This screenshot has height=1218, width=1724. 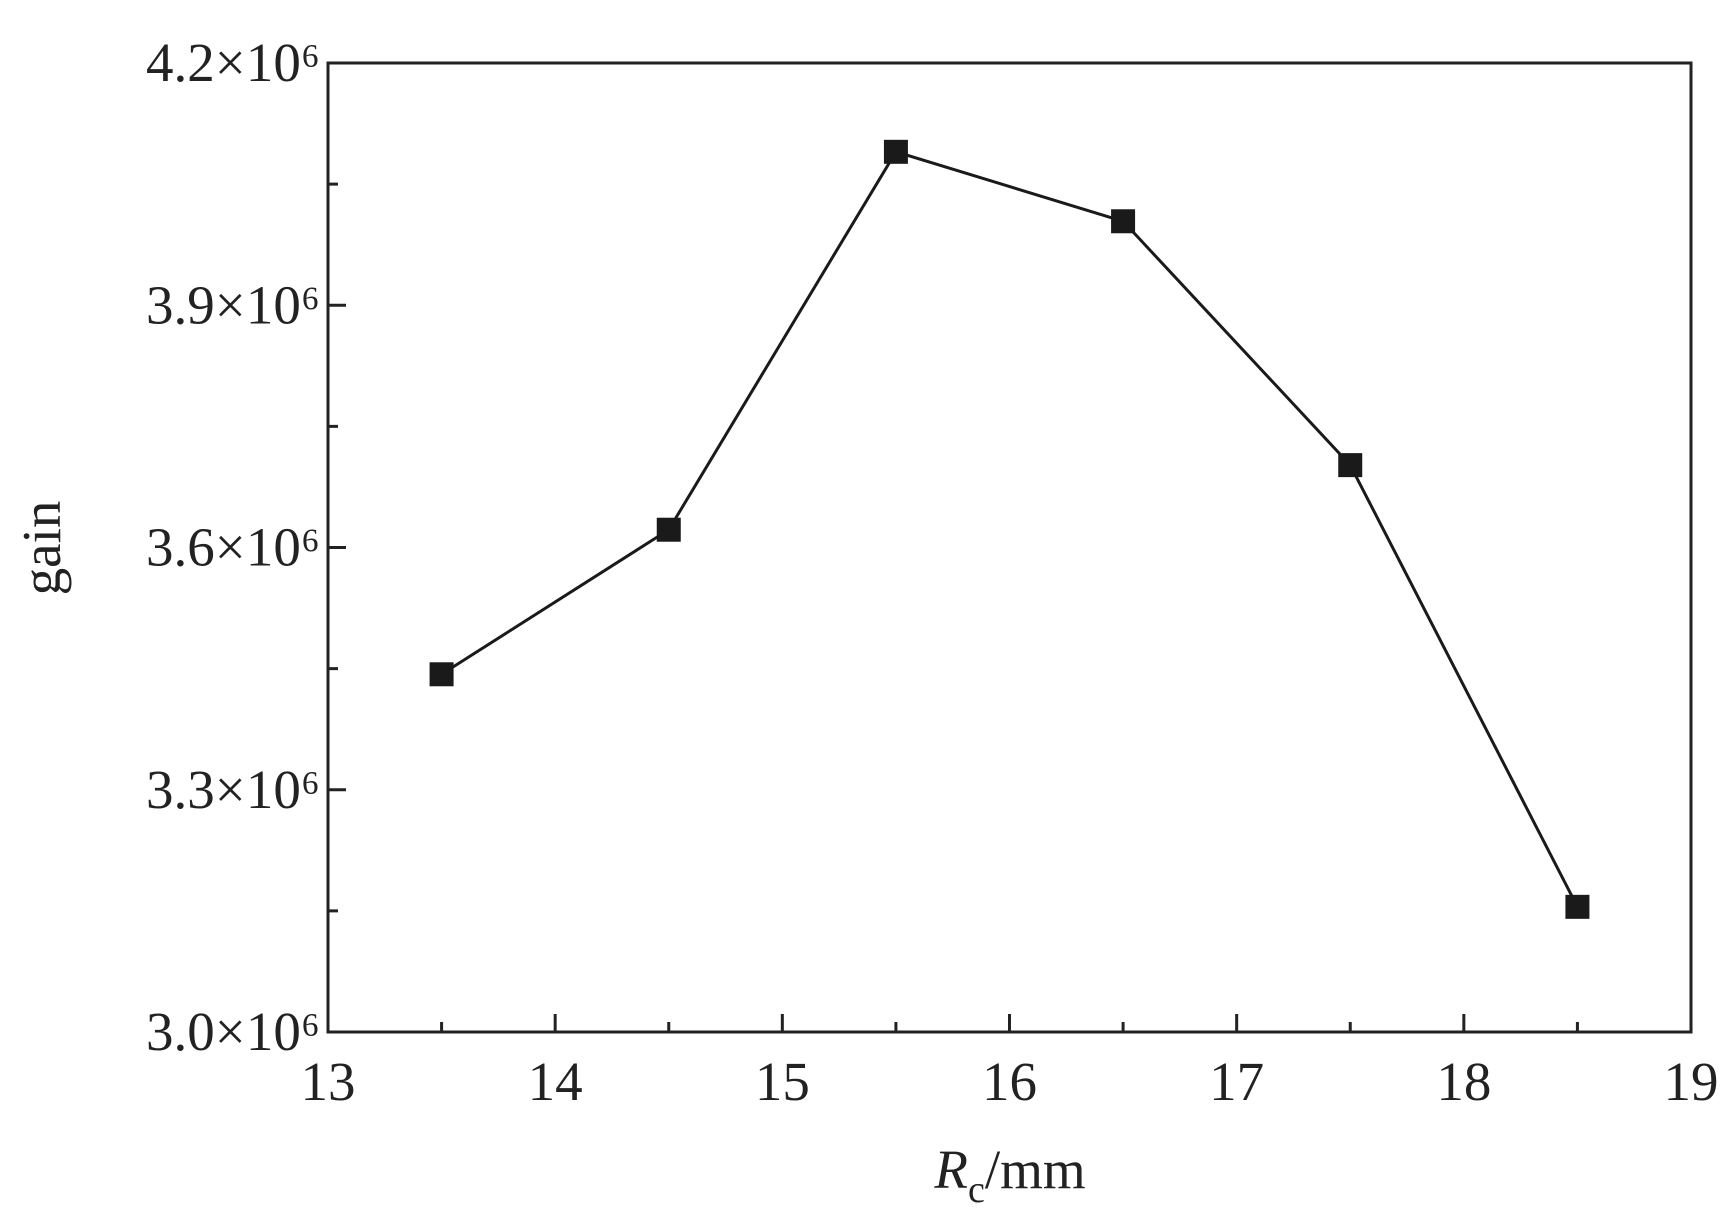 What do you see at coordinates (233, 304) in the screenshot?
I see `y-tick-label: 3.9×10⁶` at bounding box center [233, 304].